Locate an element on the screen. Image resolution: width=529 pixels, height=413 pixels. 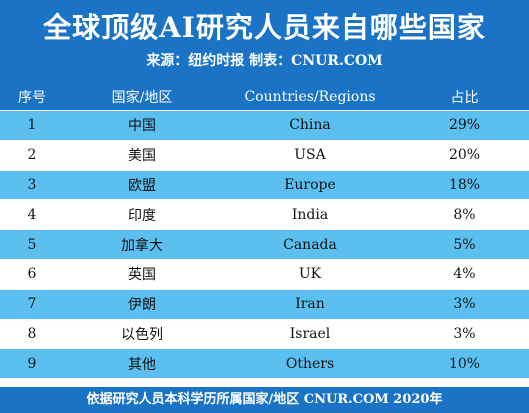
country-cn: 伊朗 is located at coordinates (142, 305).